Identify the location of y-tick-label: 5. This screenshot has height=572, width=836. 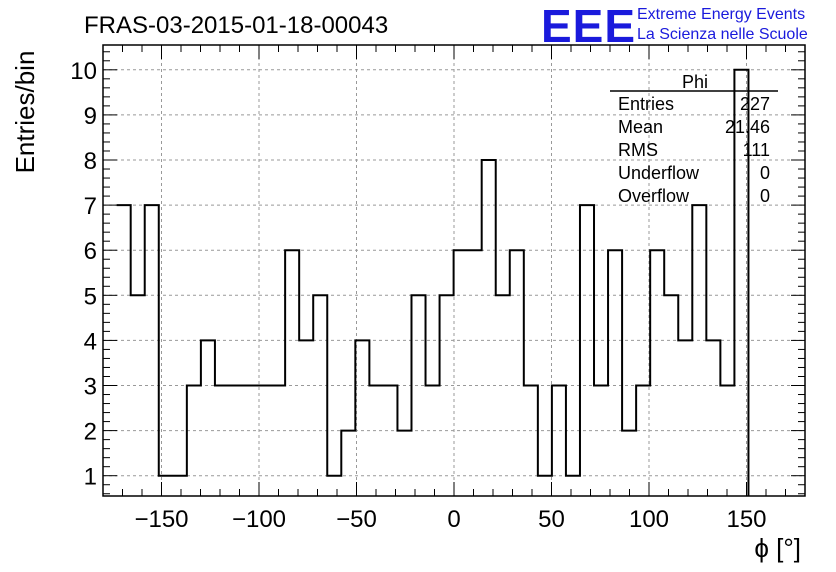
(90, 296).